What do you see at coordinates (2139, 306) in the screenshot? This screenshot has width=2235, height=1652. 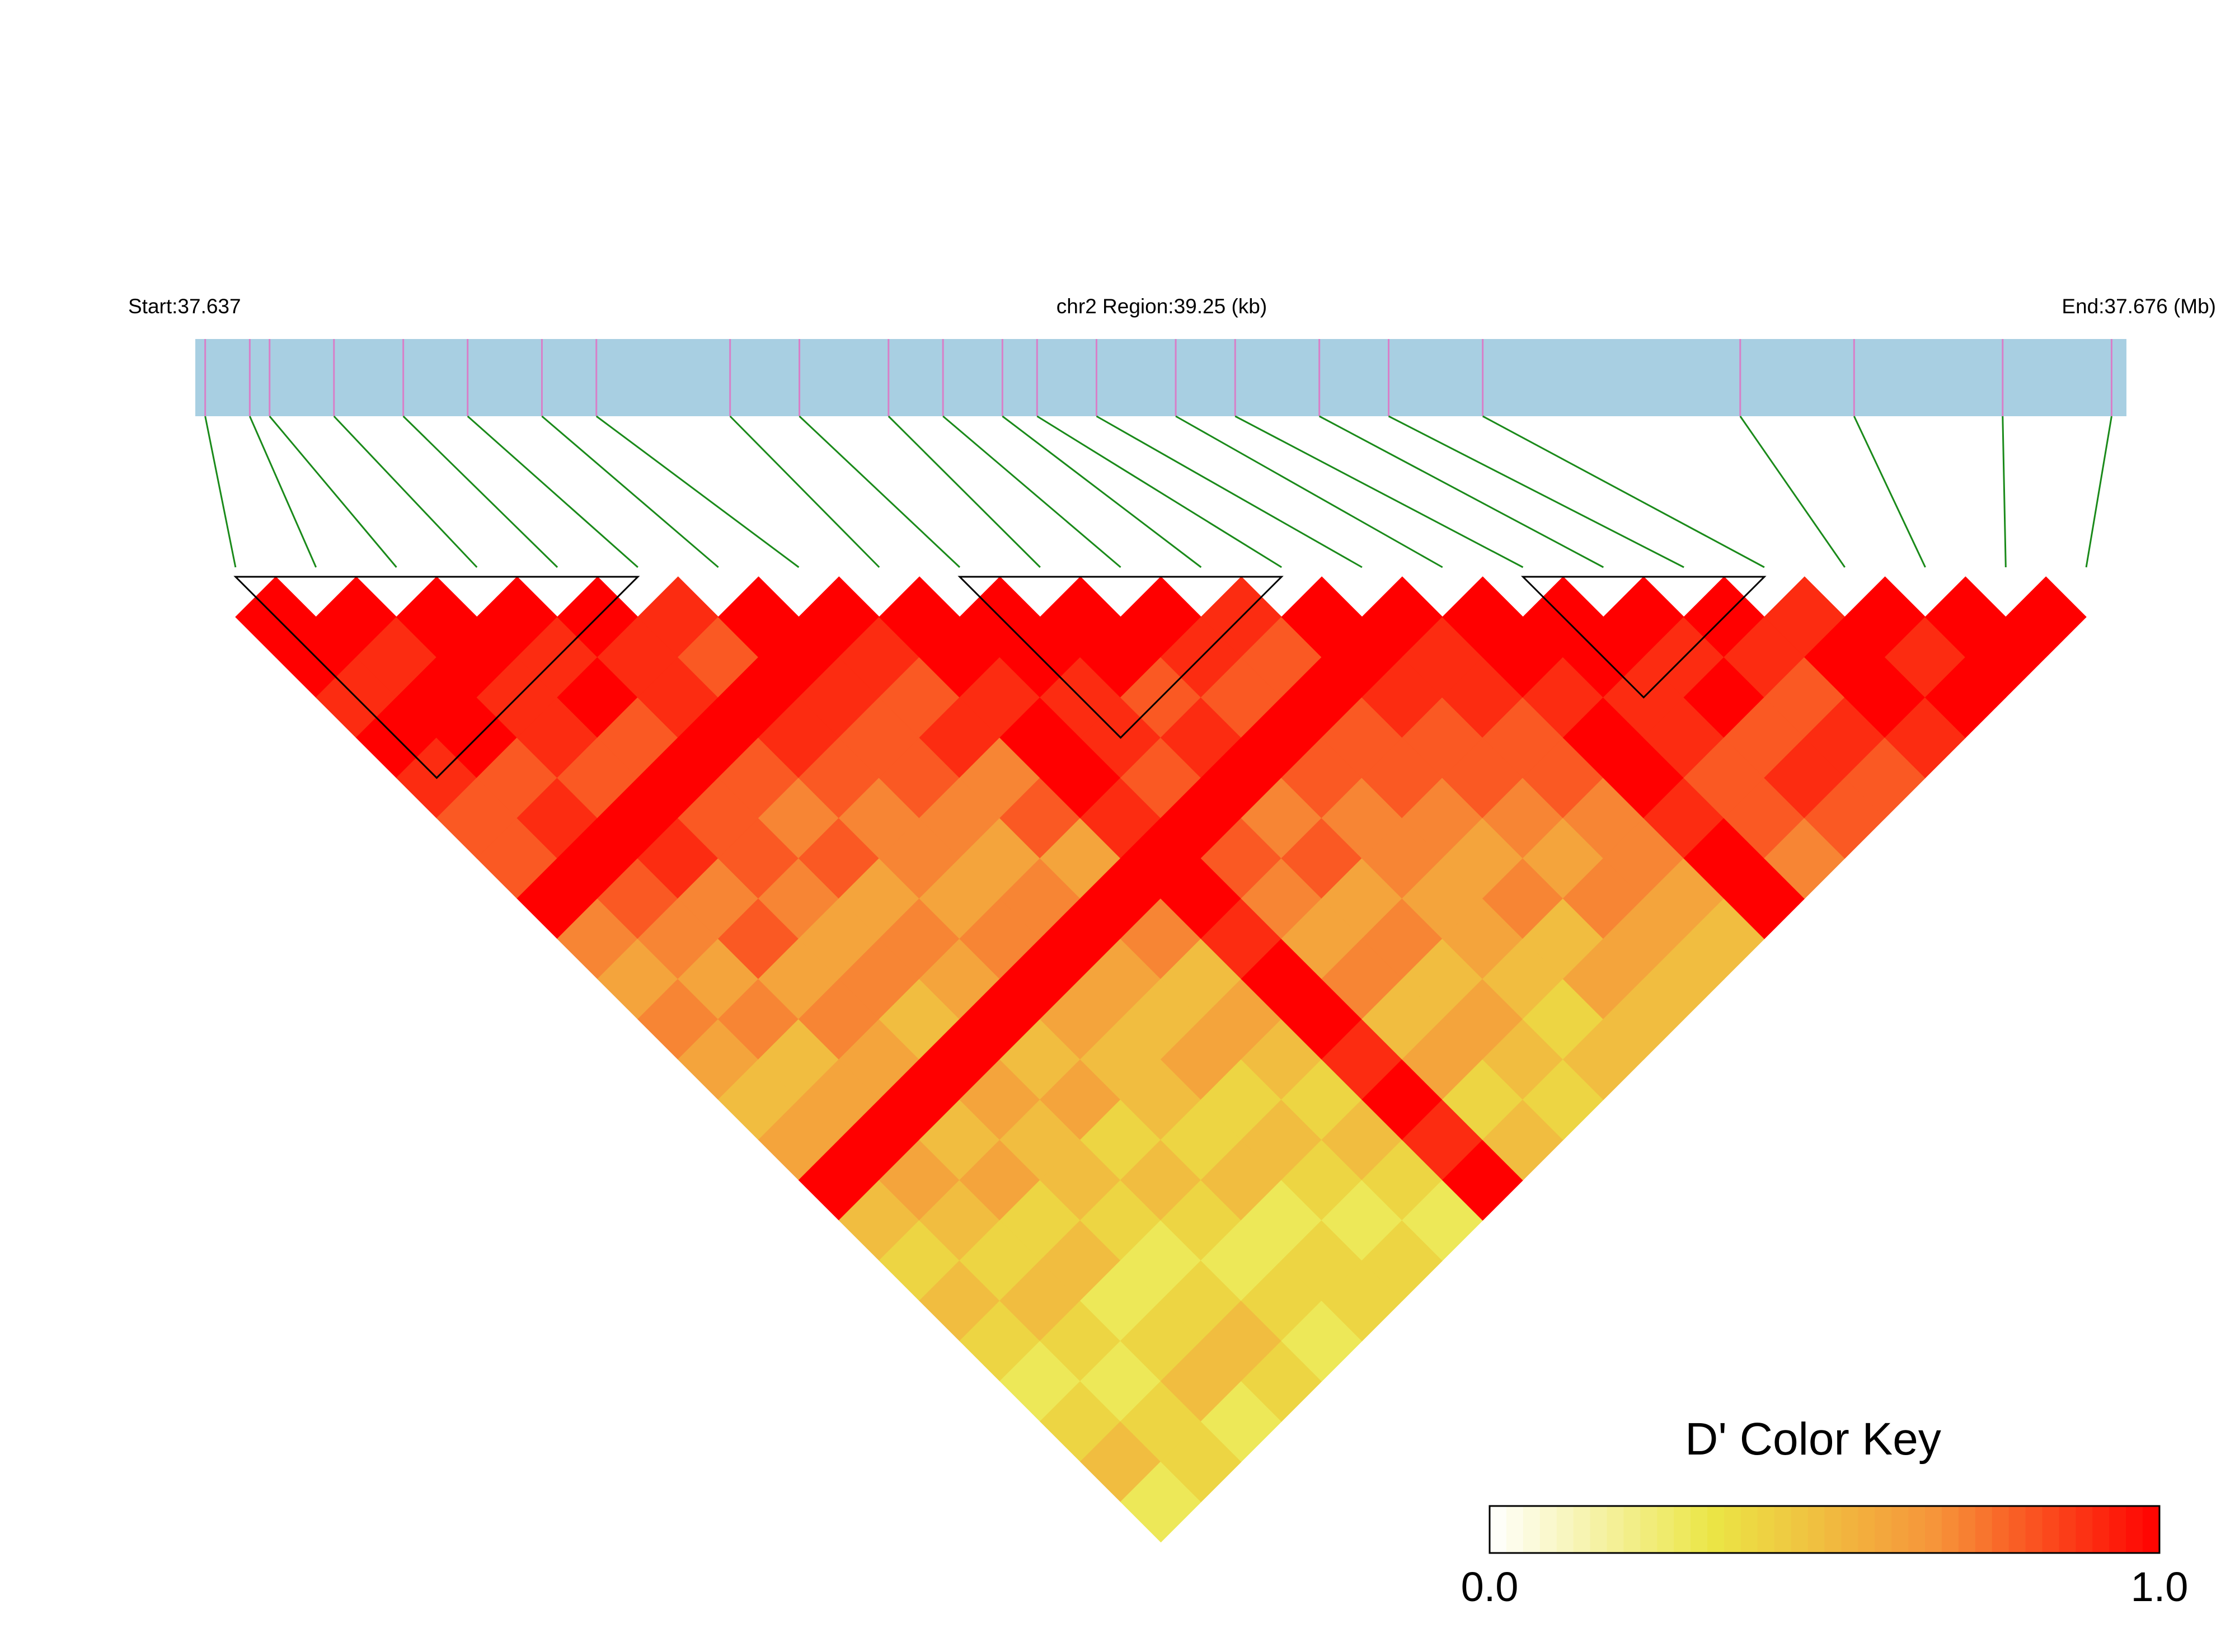 I see `end-label: End:37.676 (Mb)` at bounding box center [2139, 306].